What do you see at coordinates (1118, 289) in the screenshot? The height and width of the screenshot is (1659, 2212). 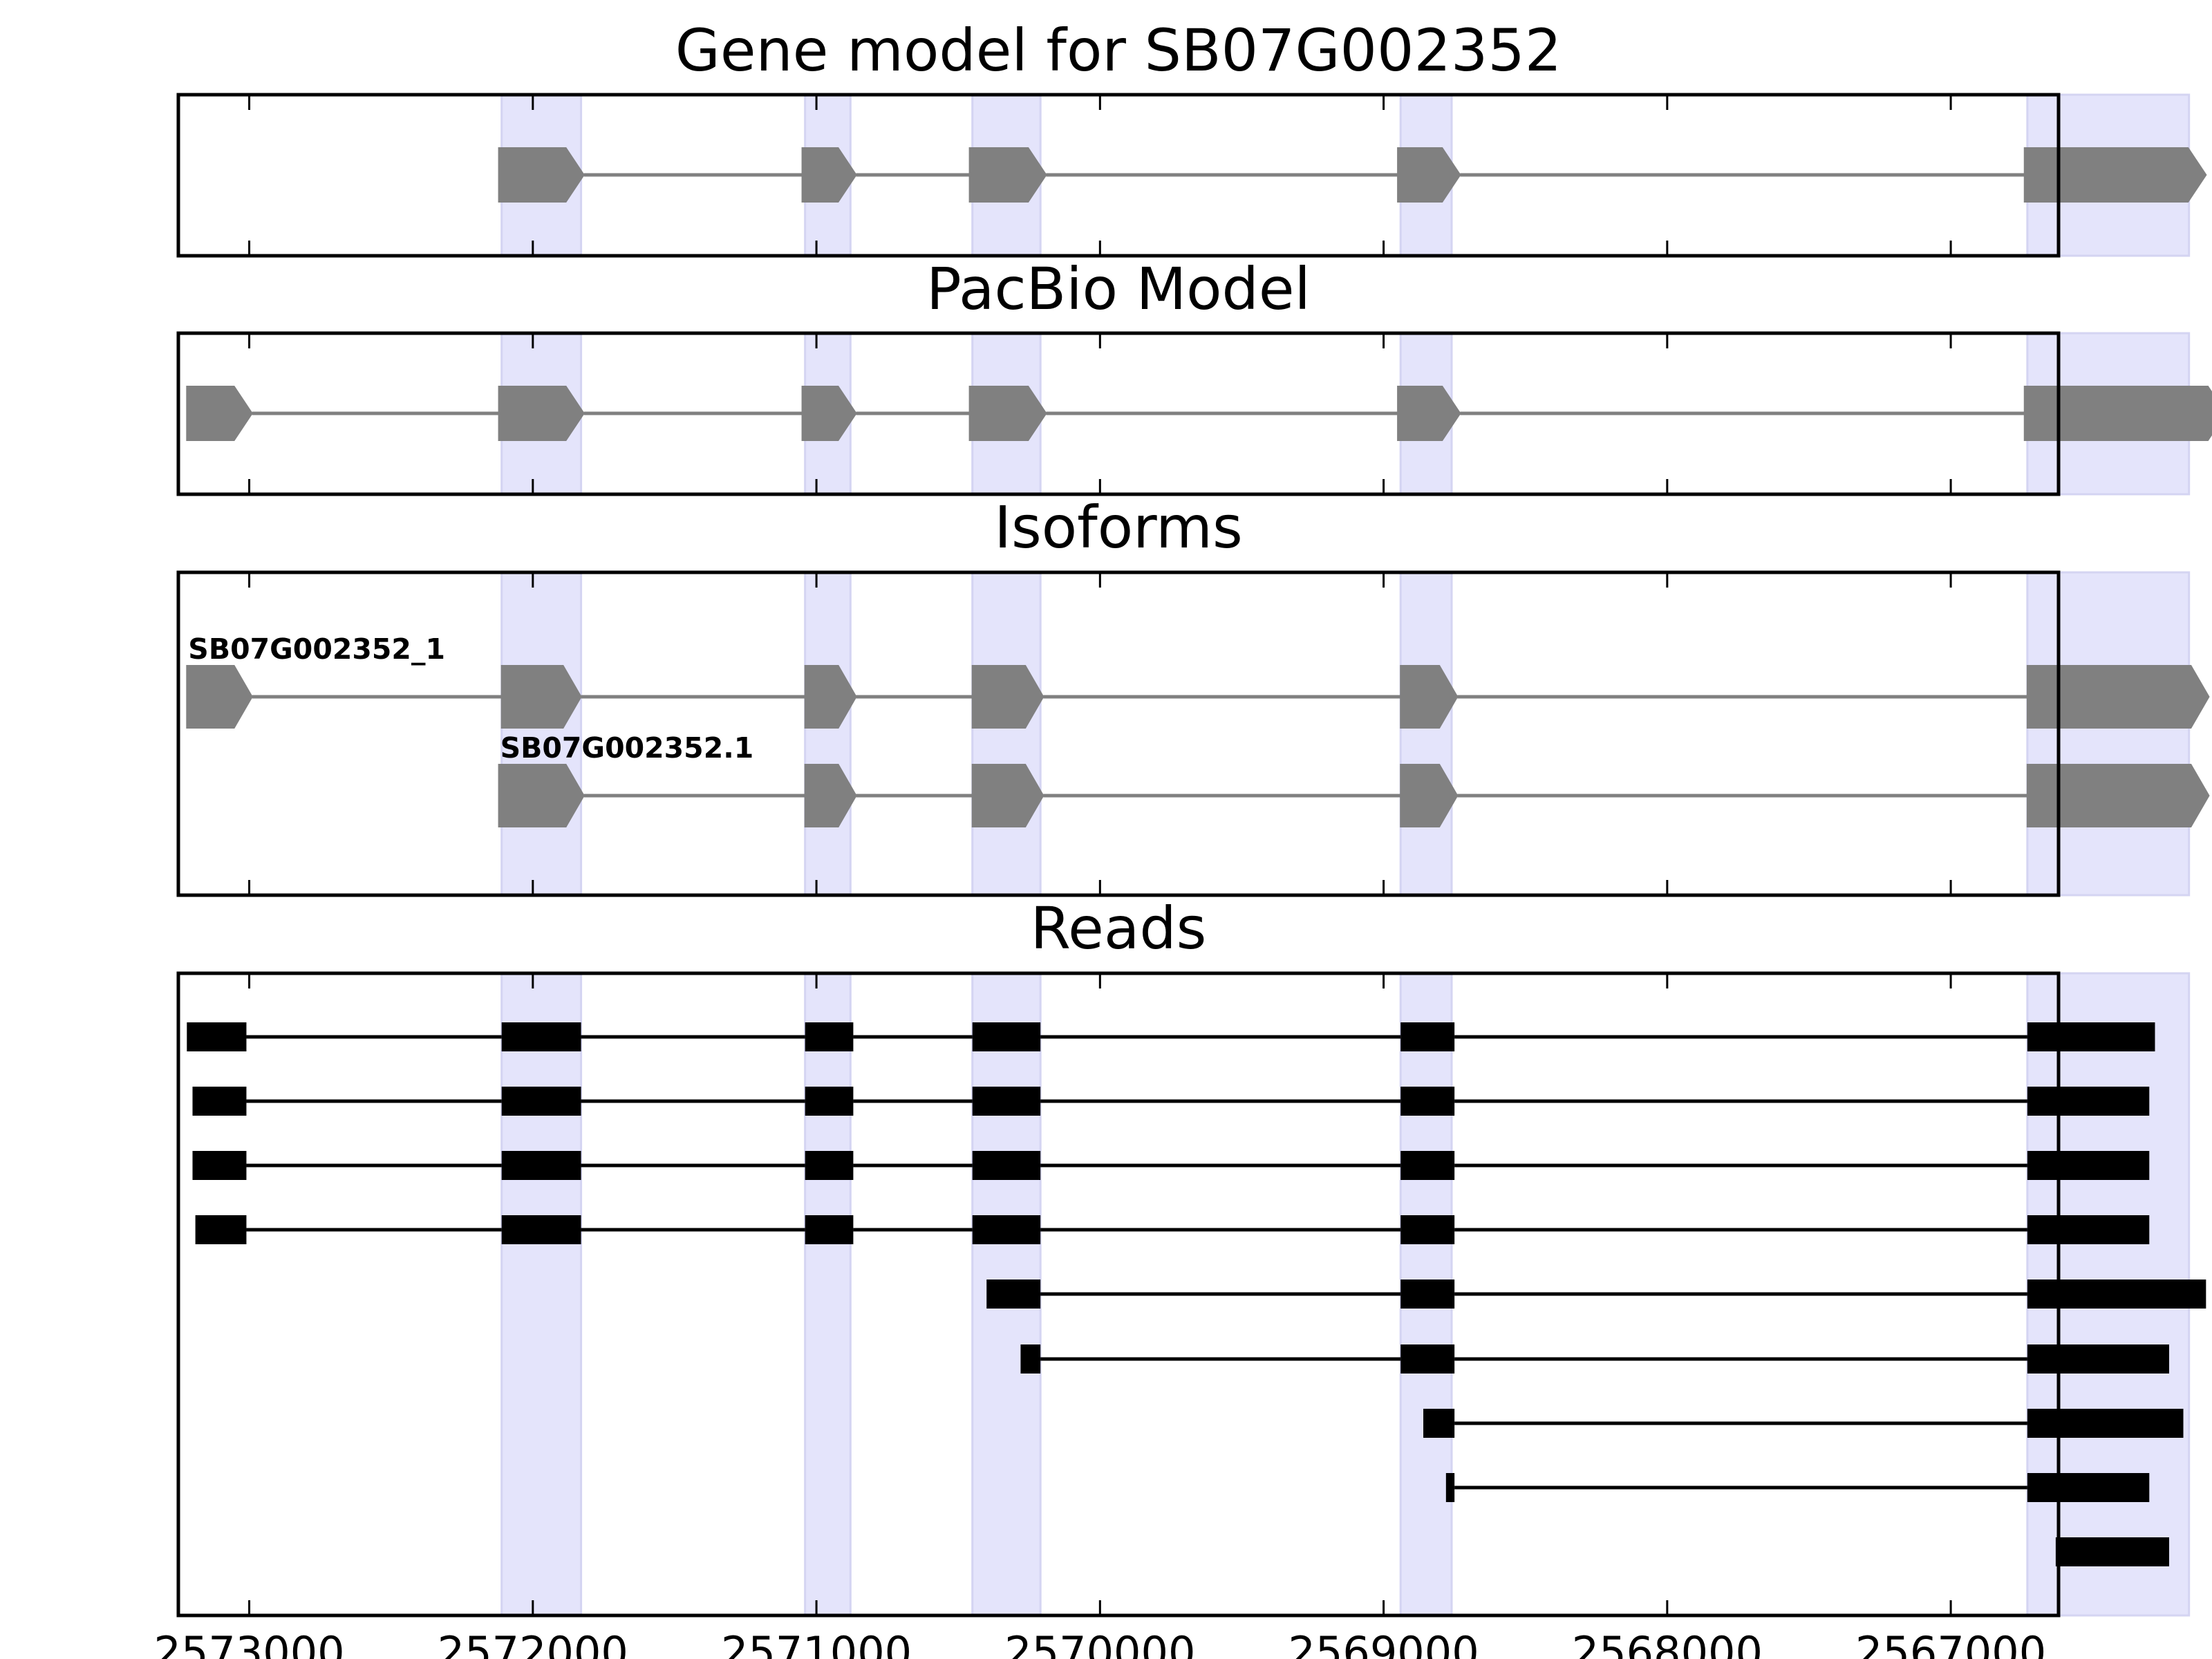 I see `panel-title: PacBio Model` at bounding box center [1118, 289].